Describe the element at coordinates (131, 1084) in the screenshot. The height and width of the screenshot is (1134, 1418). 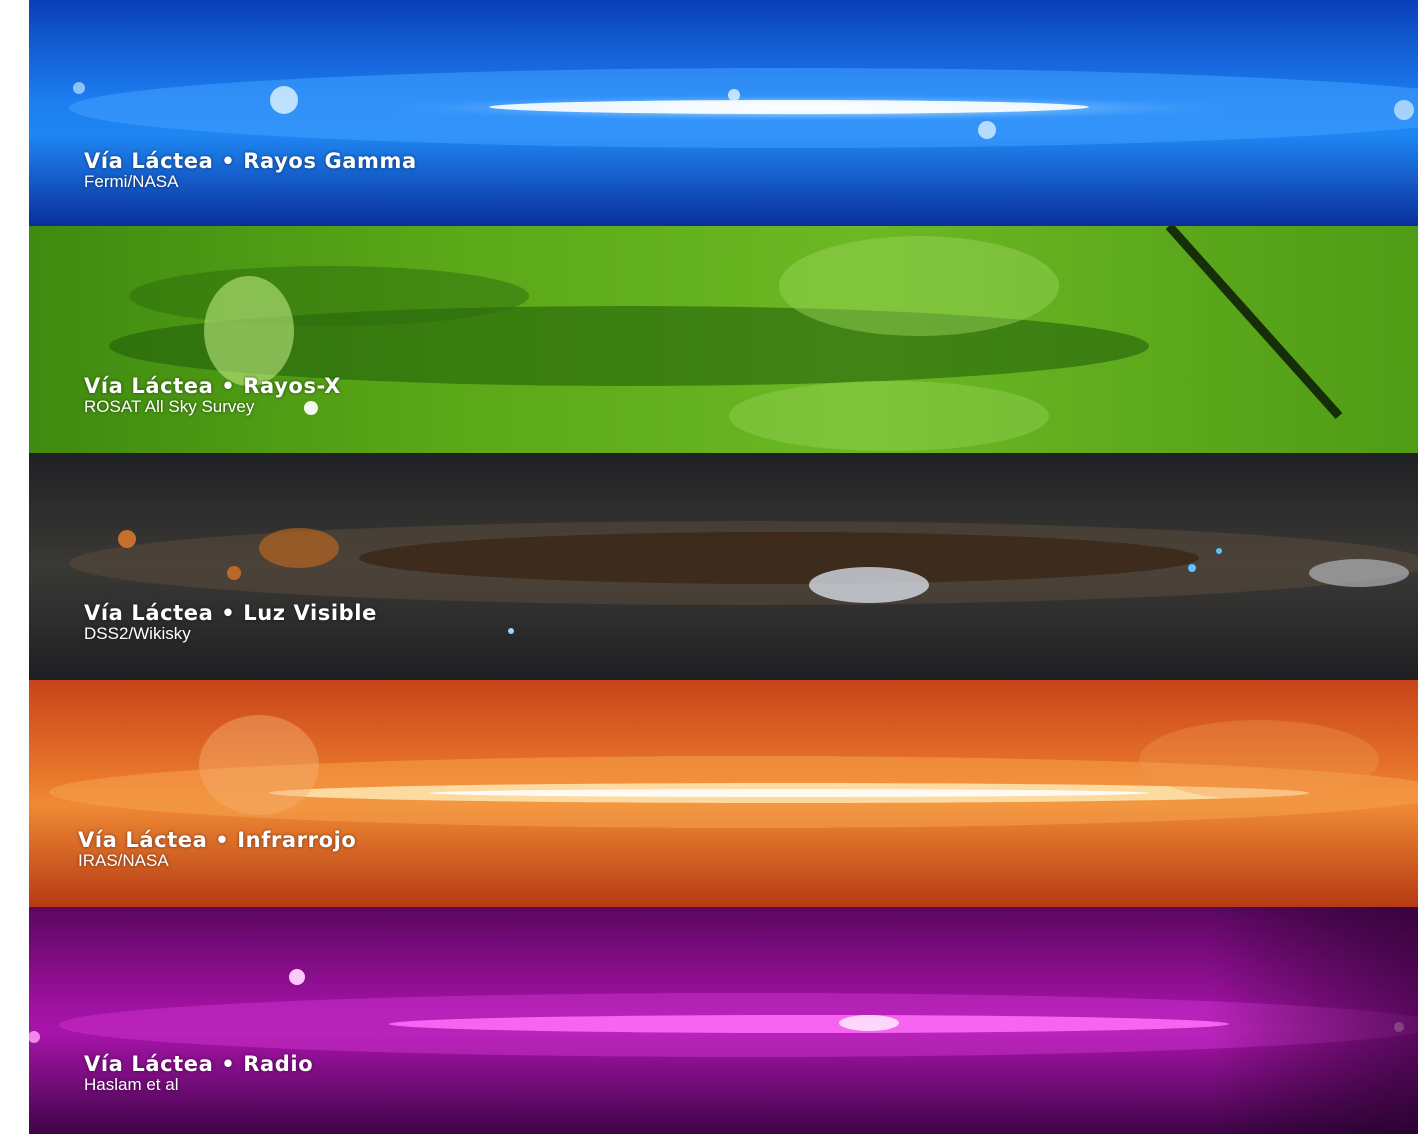
I see `band-credit: Haslam et al` at that location.